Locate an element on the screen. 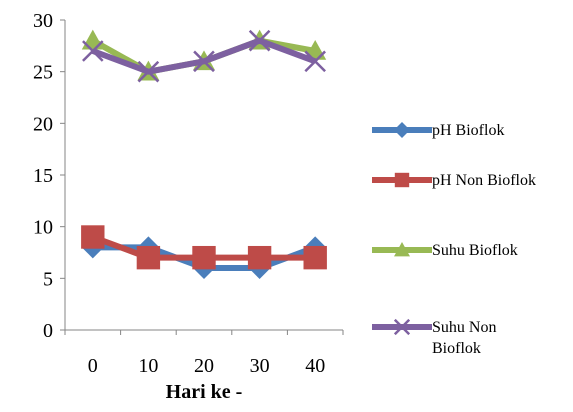 The image size is (573, 412). y-ticks: 0 5 10 15 20 25 30 is located at coordinates (49, 176).